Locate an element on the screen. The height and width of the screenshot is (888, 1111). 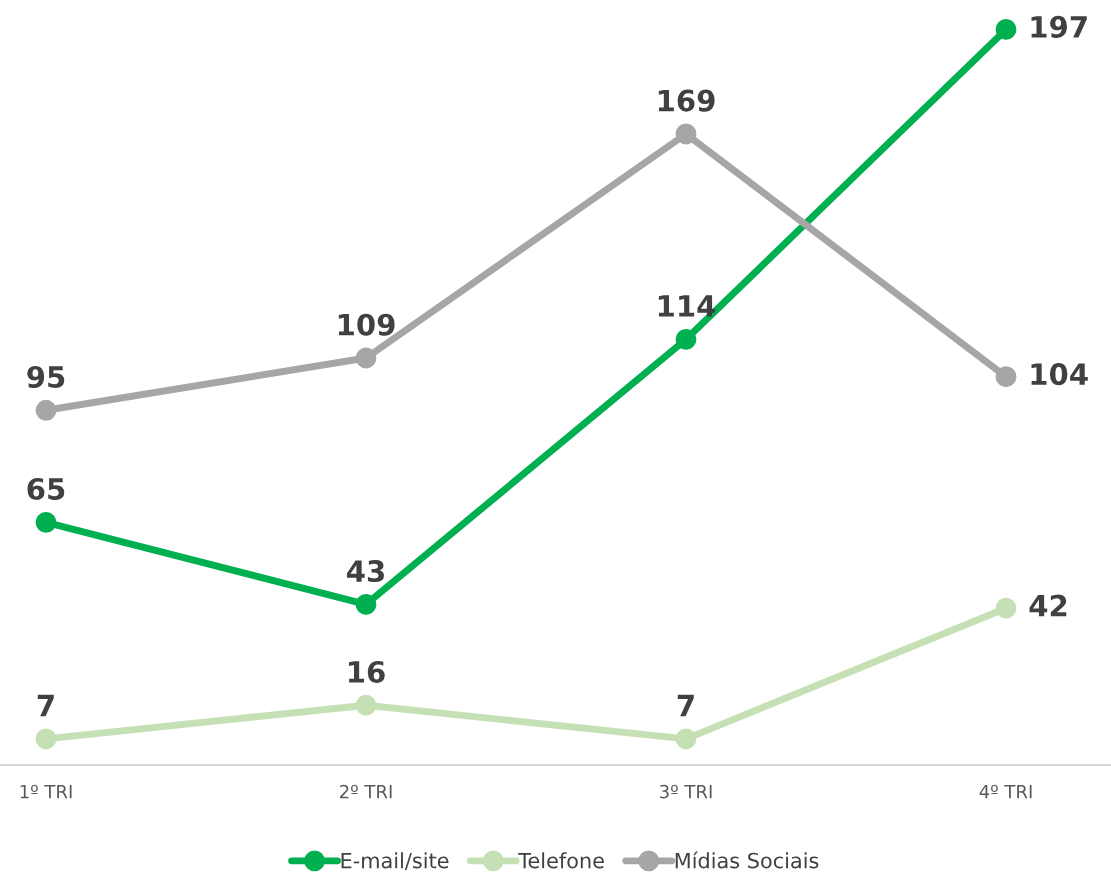
data-label: 95 is located at coordinates (46, 376).